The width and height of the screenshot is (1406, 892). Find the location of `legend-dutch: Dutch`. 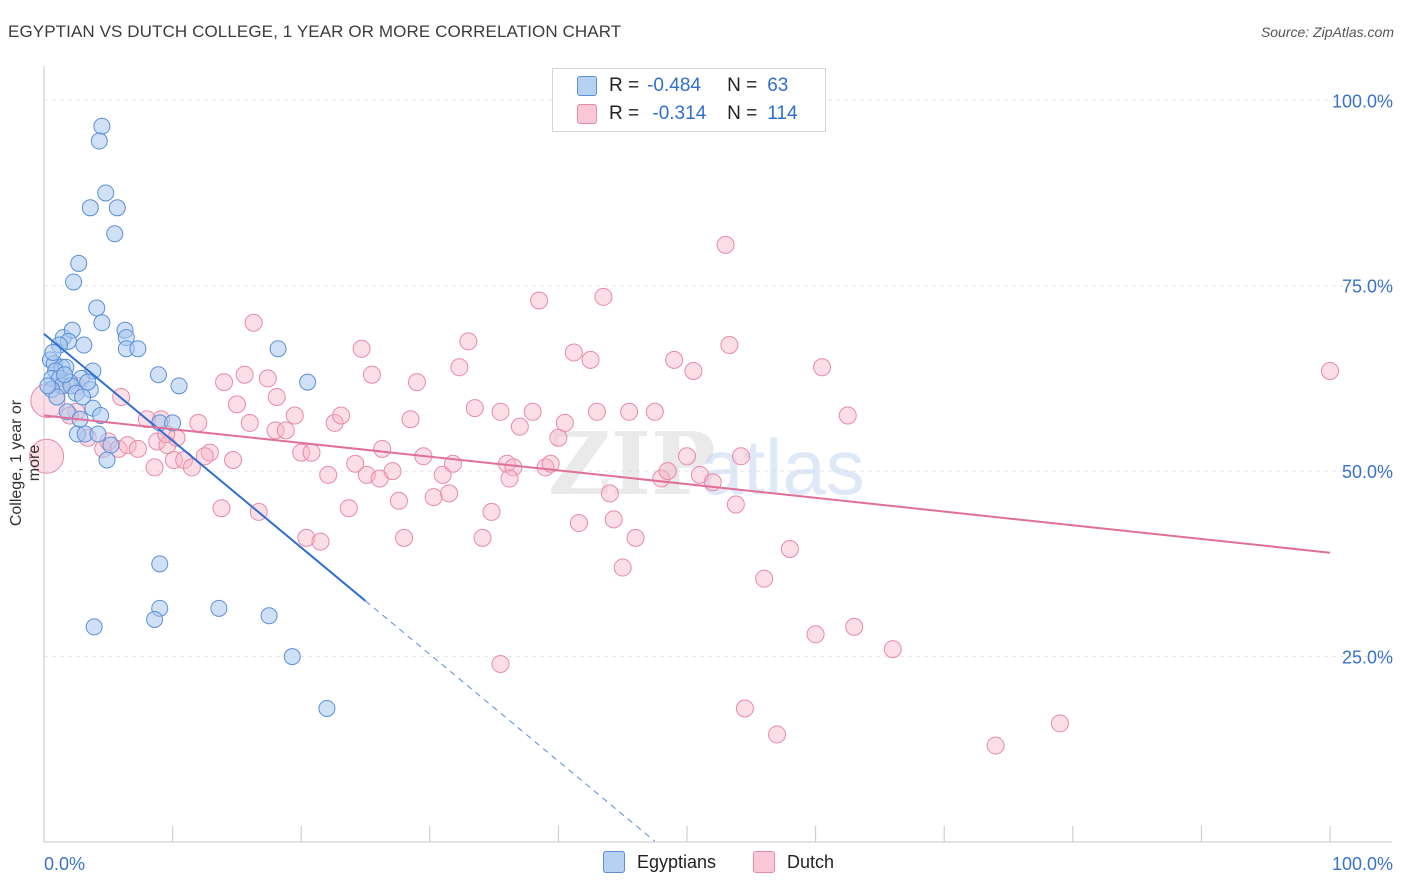

legend-dutch: Dutch is located at coordinates (793, 862).